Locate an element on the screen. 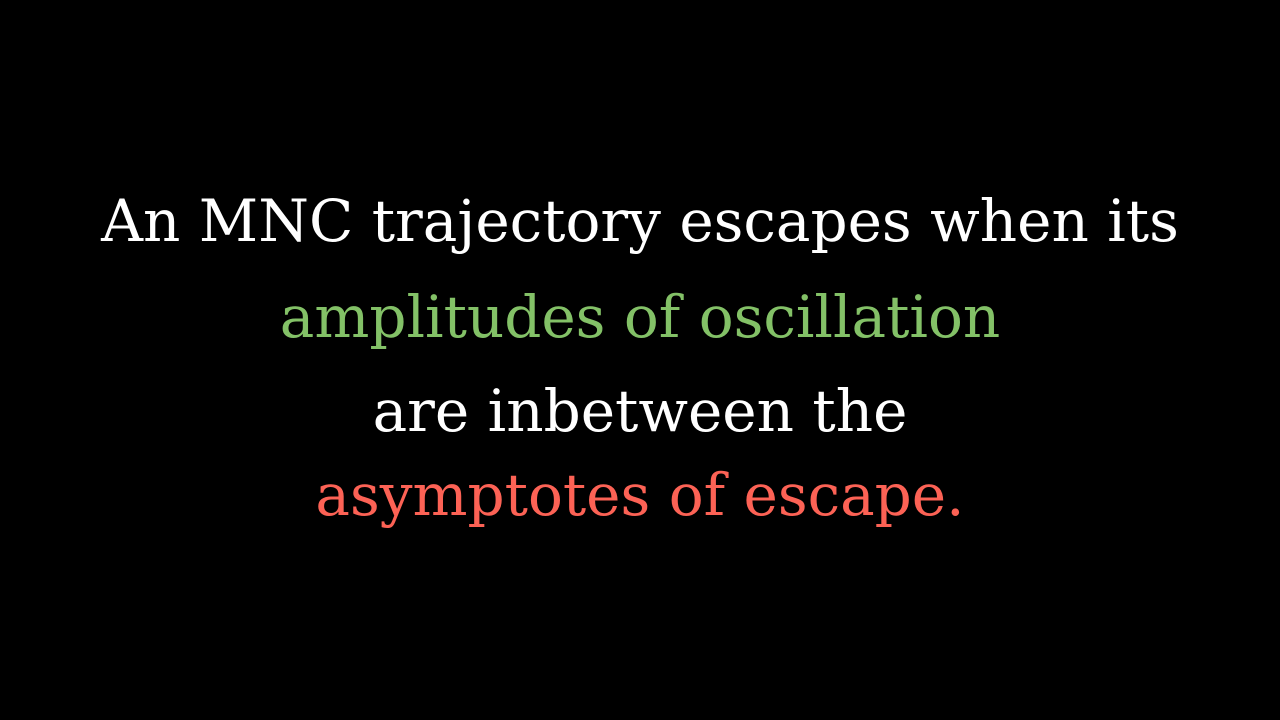  text-line-1: An MNC trajectory escapes when its is located at coordinates (640, 221).